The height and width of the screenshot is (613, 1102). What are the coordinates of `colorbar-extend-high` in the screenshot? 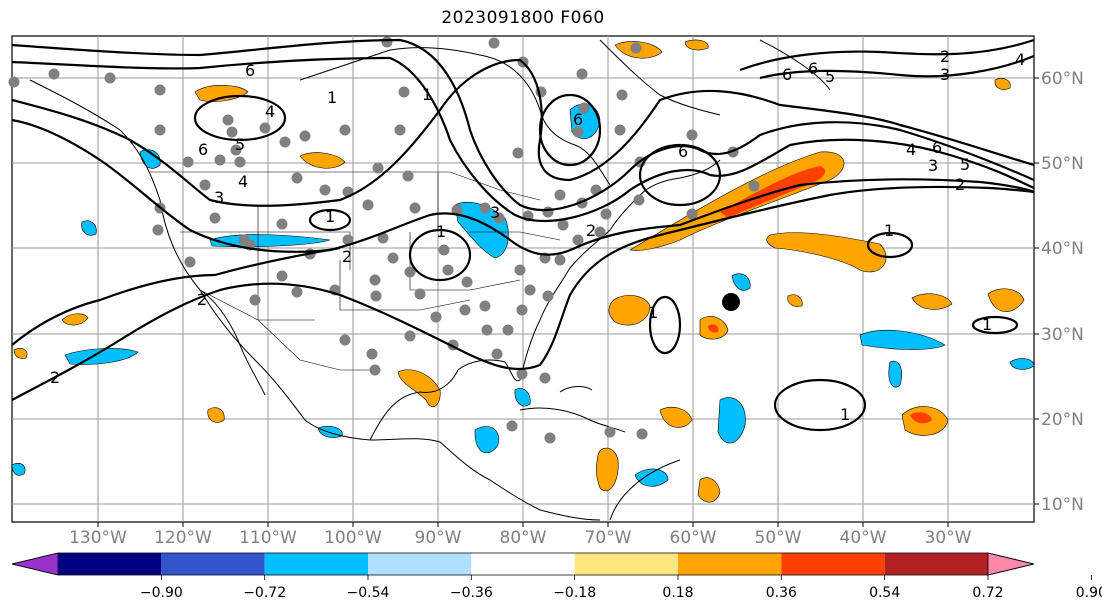 It's located at (1011, 564).